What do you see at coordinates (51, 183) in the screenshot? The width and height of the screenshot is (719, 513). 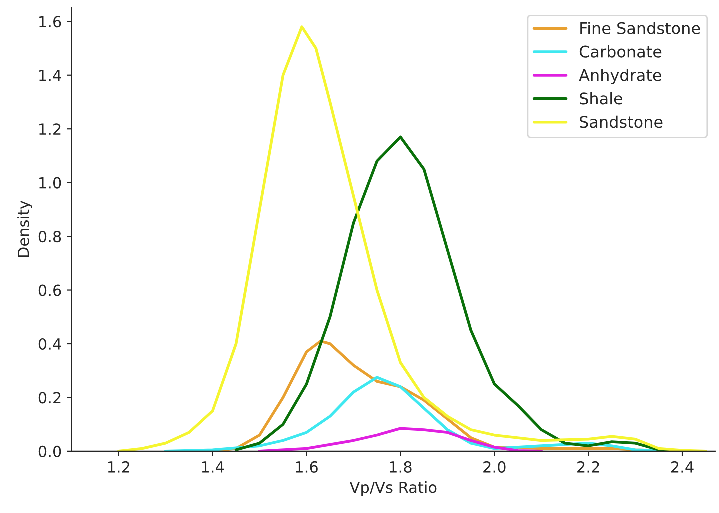 I see `y-tick-label: 1.0` at bounding box center [51, 183].